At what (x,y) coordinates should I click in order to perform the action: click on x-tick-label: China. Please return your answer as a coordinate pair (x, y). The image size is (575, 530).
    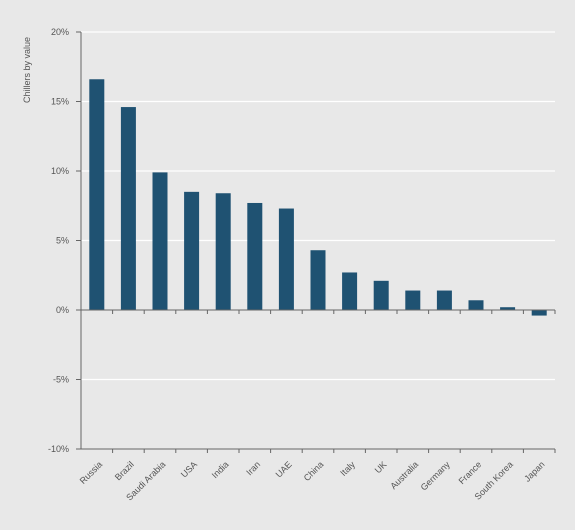
    Looking at the image, I should click on (314, 471).